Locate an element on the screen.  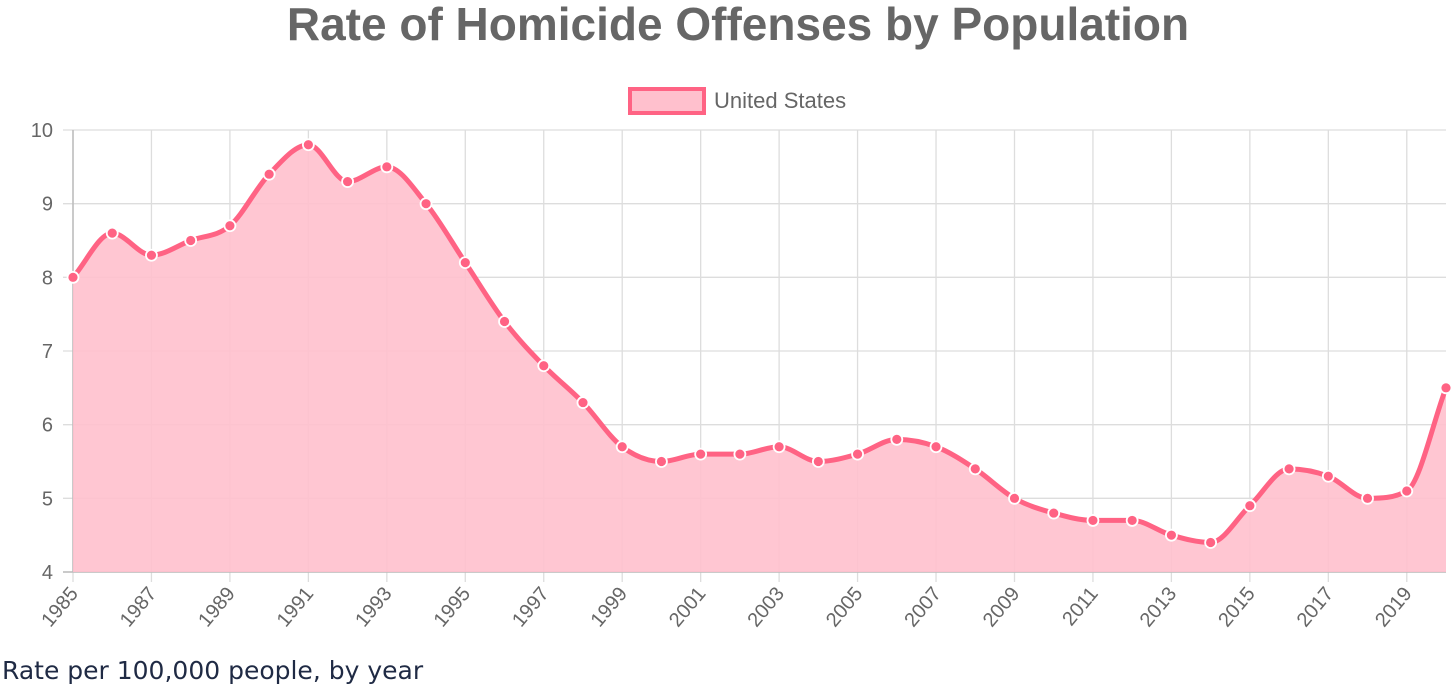
x-tick-label: 1989 is located at coordinates (216, 607).